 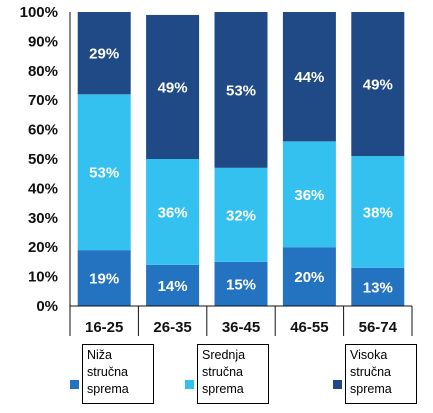 I want to click on data-label: 29%, so click(x=104, y=54).